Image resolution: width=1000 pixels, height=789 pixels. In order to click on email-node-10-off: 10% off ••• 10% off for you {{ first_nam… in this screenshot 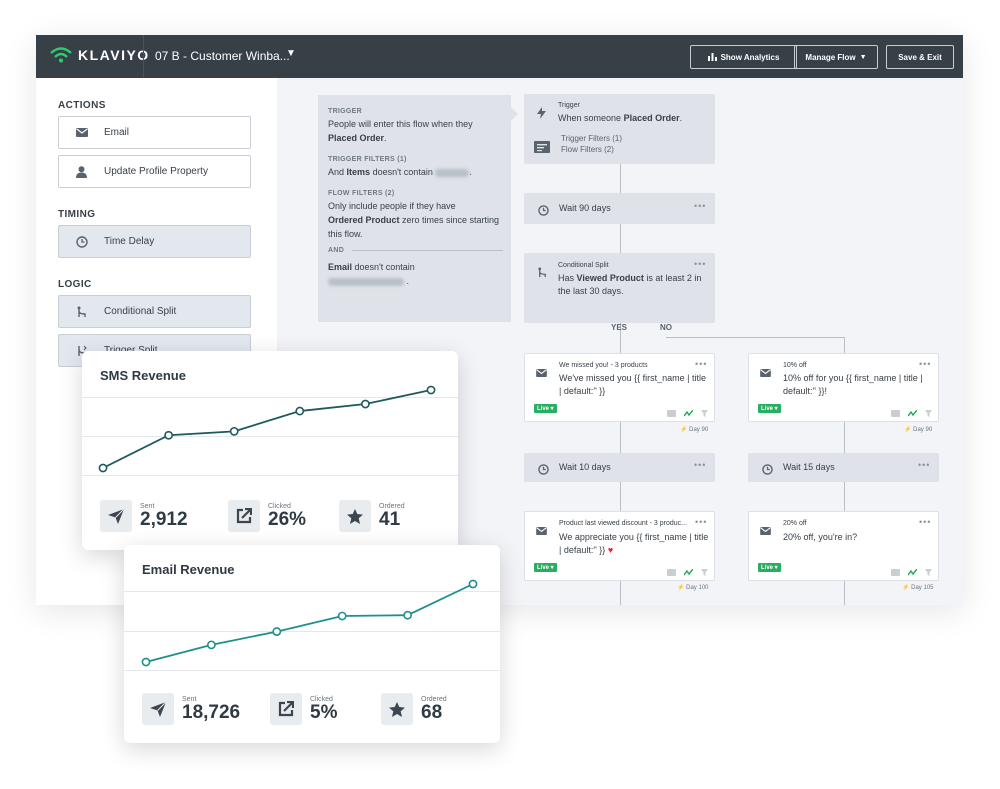, I will do `click(843, 387)`.